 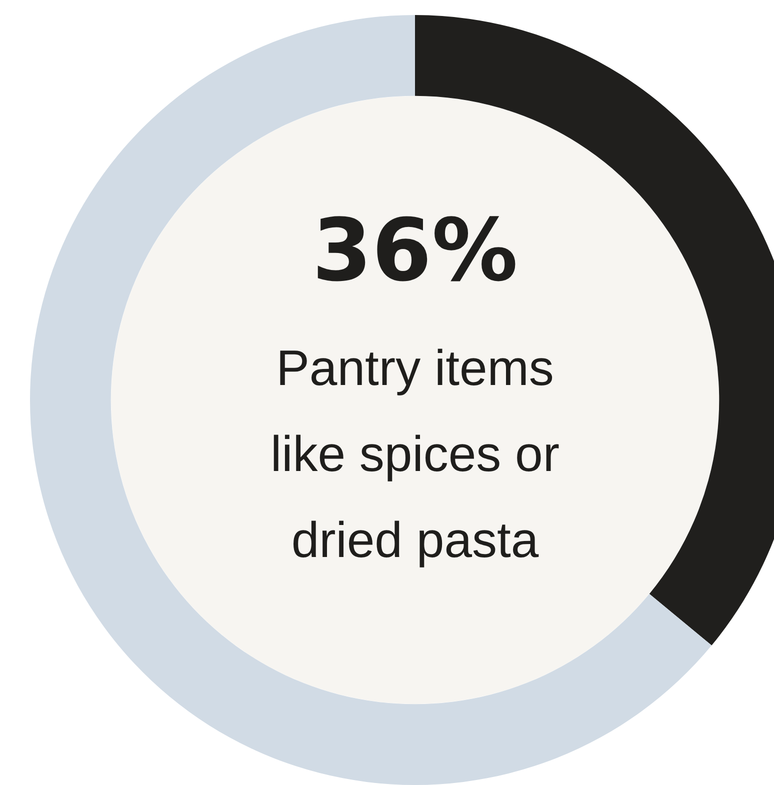 I want to click on slice-label: Pantry items like spices or dried pasta, so click(x=415, y=454).